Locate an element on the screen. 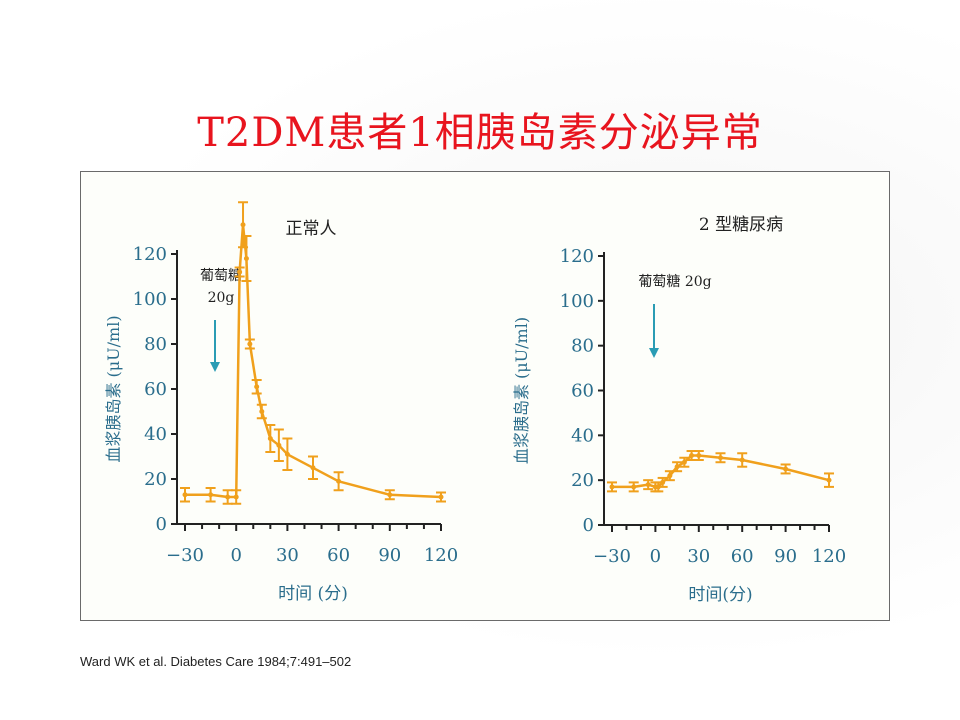  panel1-panel-title: 正常人 is located at coordinates (311, 229).